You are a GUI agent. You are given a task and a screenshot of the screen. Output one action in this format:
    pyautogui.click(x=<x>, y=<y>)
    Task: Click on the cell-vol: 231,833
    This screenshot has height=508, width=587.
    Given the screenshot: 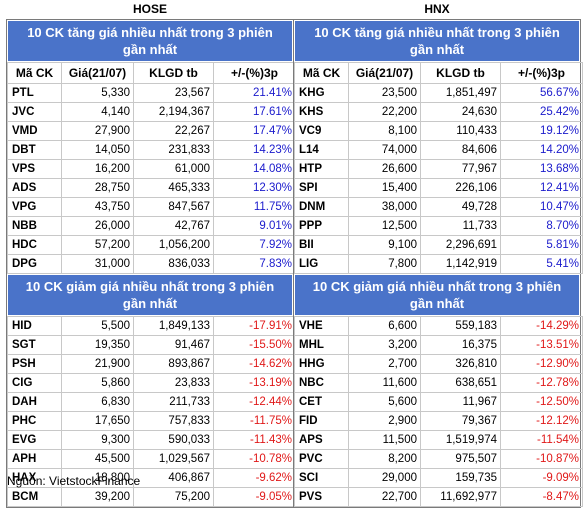 What is the action you would take?
    pyautogui.click(x=173, y=150)
    